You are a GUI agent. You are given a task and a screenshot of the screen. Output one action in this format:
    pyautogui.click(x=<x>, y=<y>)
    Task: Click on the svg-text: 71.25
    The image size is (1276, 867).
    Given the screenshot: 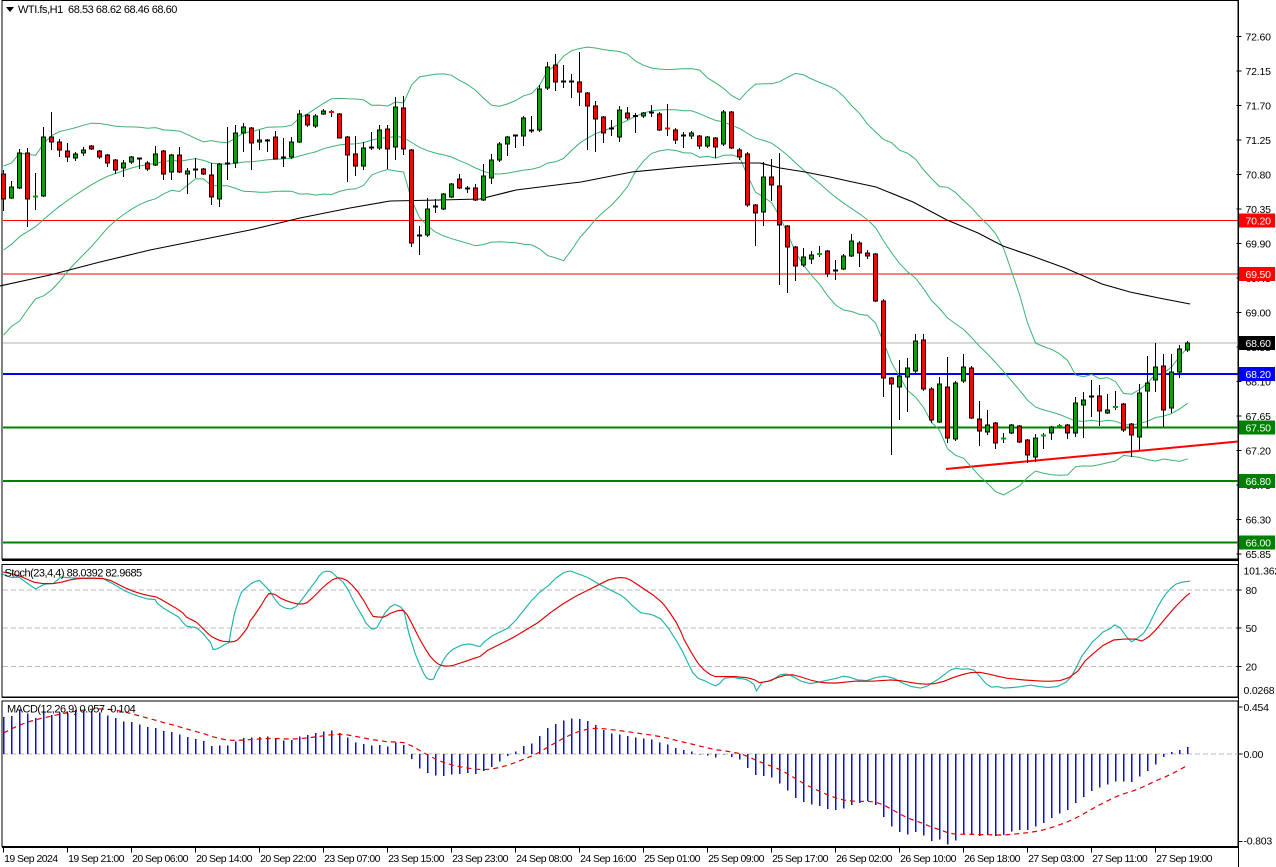 What is the action you would take?
    pyautogui.click(x=1259, y=141)
    